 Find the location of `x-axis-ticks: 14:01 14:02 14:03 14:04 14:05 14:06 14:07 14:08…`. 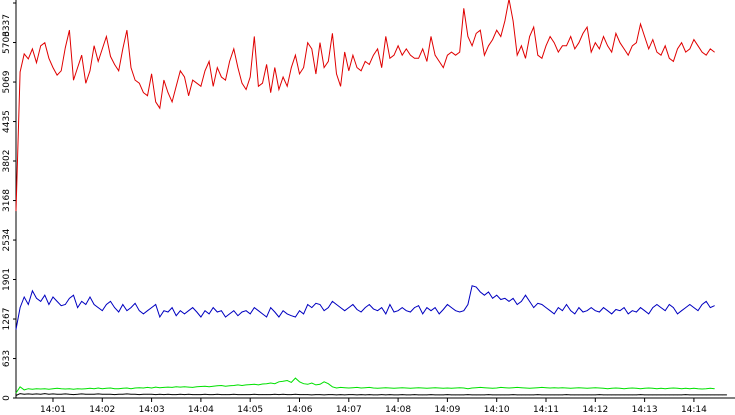

x-axis-ticks: 14:01 14:02 14:03 14:04 14:05 14:06 14:07 14:08… is located at coordinates (373, 406).